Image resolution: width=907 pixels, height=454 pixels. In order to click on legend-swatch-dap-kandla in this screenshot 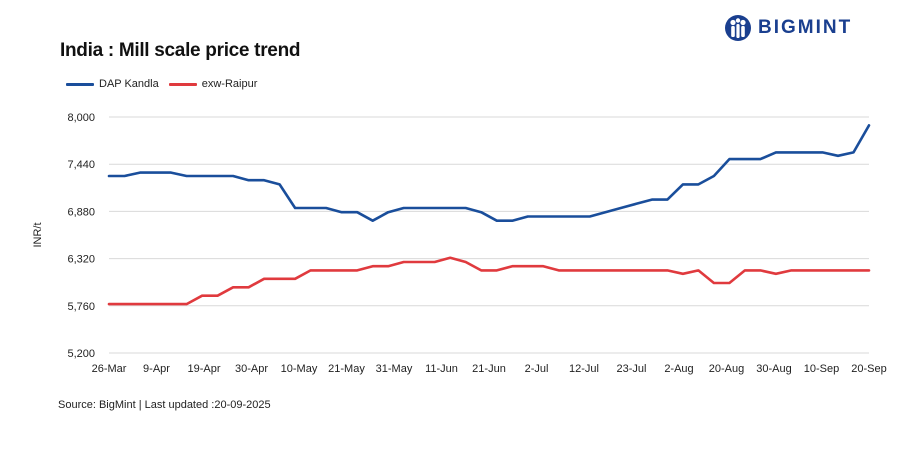, I will do `click(80, 84)`.